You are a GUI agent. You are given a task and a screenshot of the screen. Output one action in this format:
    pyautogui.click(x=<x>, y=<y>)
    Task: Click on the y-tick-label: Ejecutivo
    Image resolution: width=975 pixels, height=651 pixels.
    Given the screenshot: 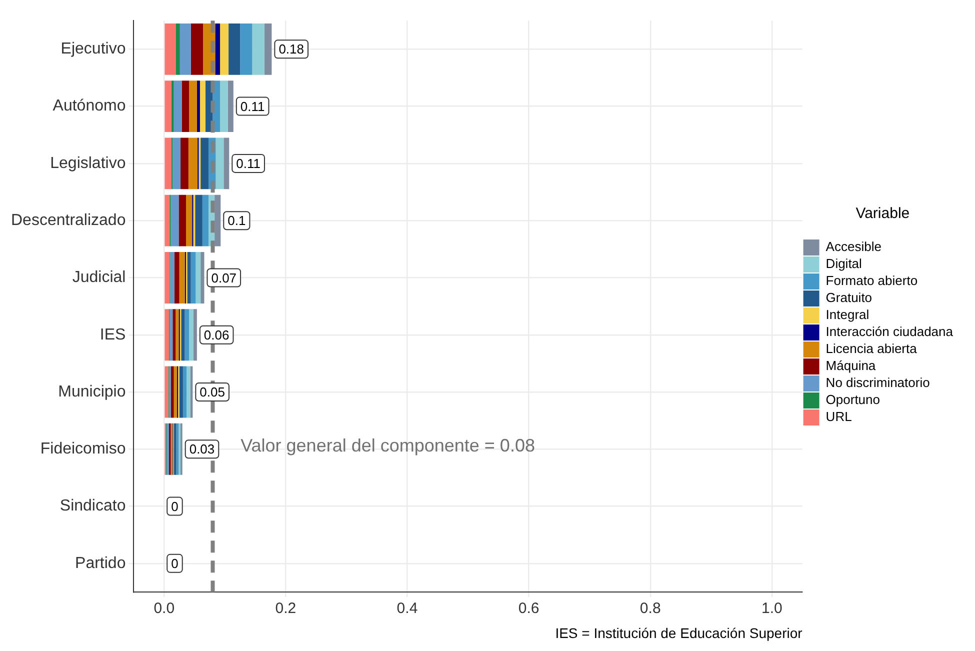 What is the action you would take?
    pyautogui.click(x=93, y=49)
    